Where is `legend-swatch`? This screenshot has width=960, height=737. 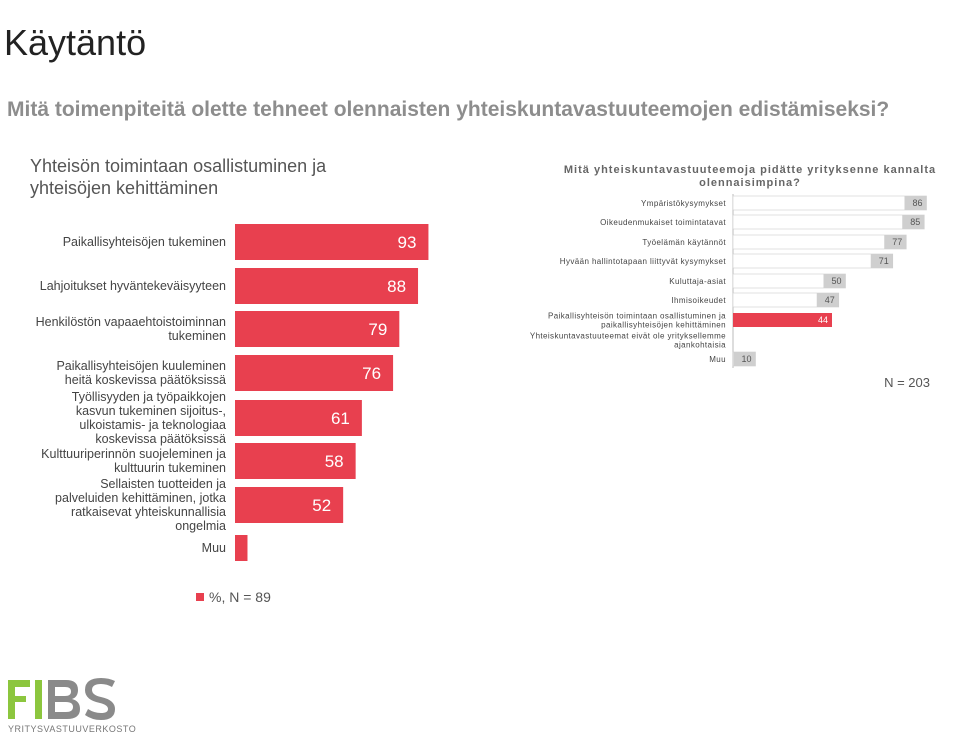
legend-swatch is located at coordinates (200, 597).